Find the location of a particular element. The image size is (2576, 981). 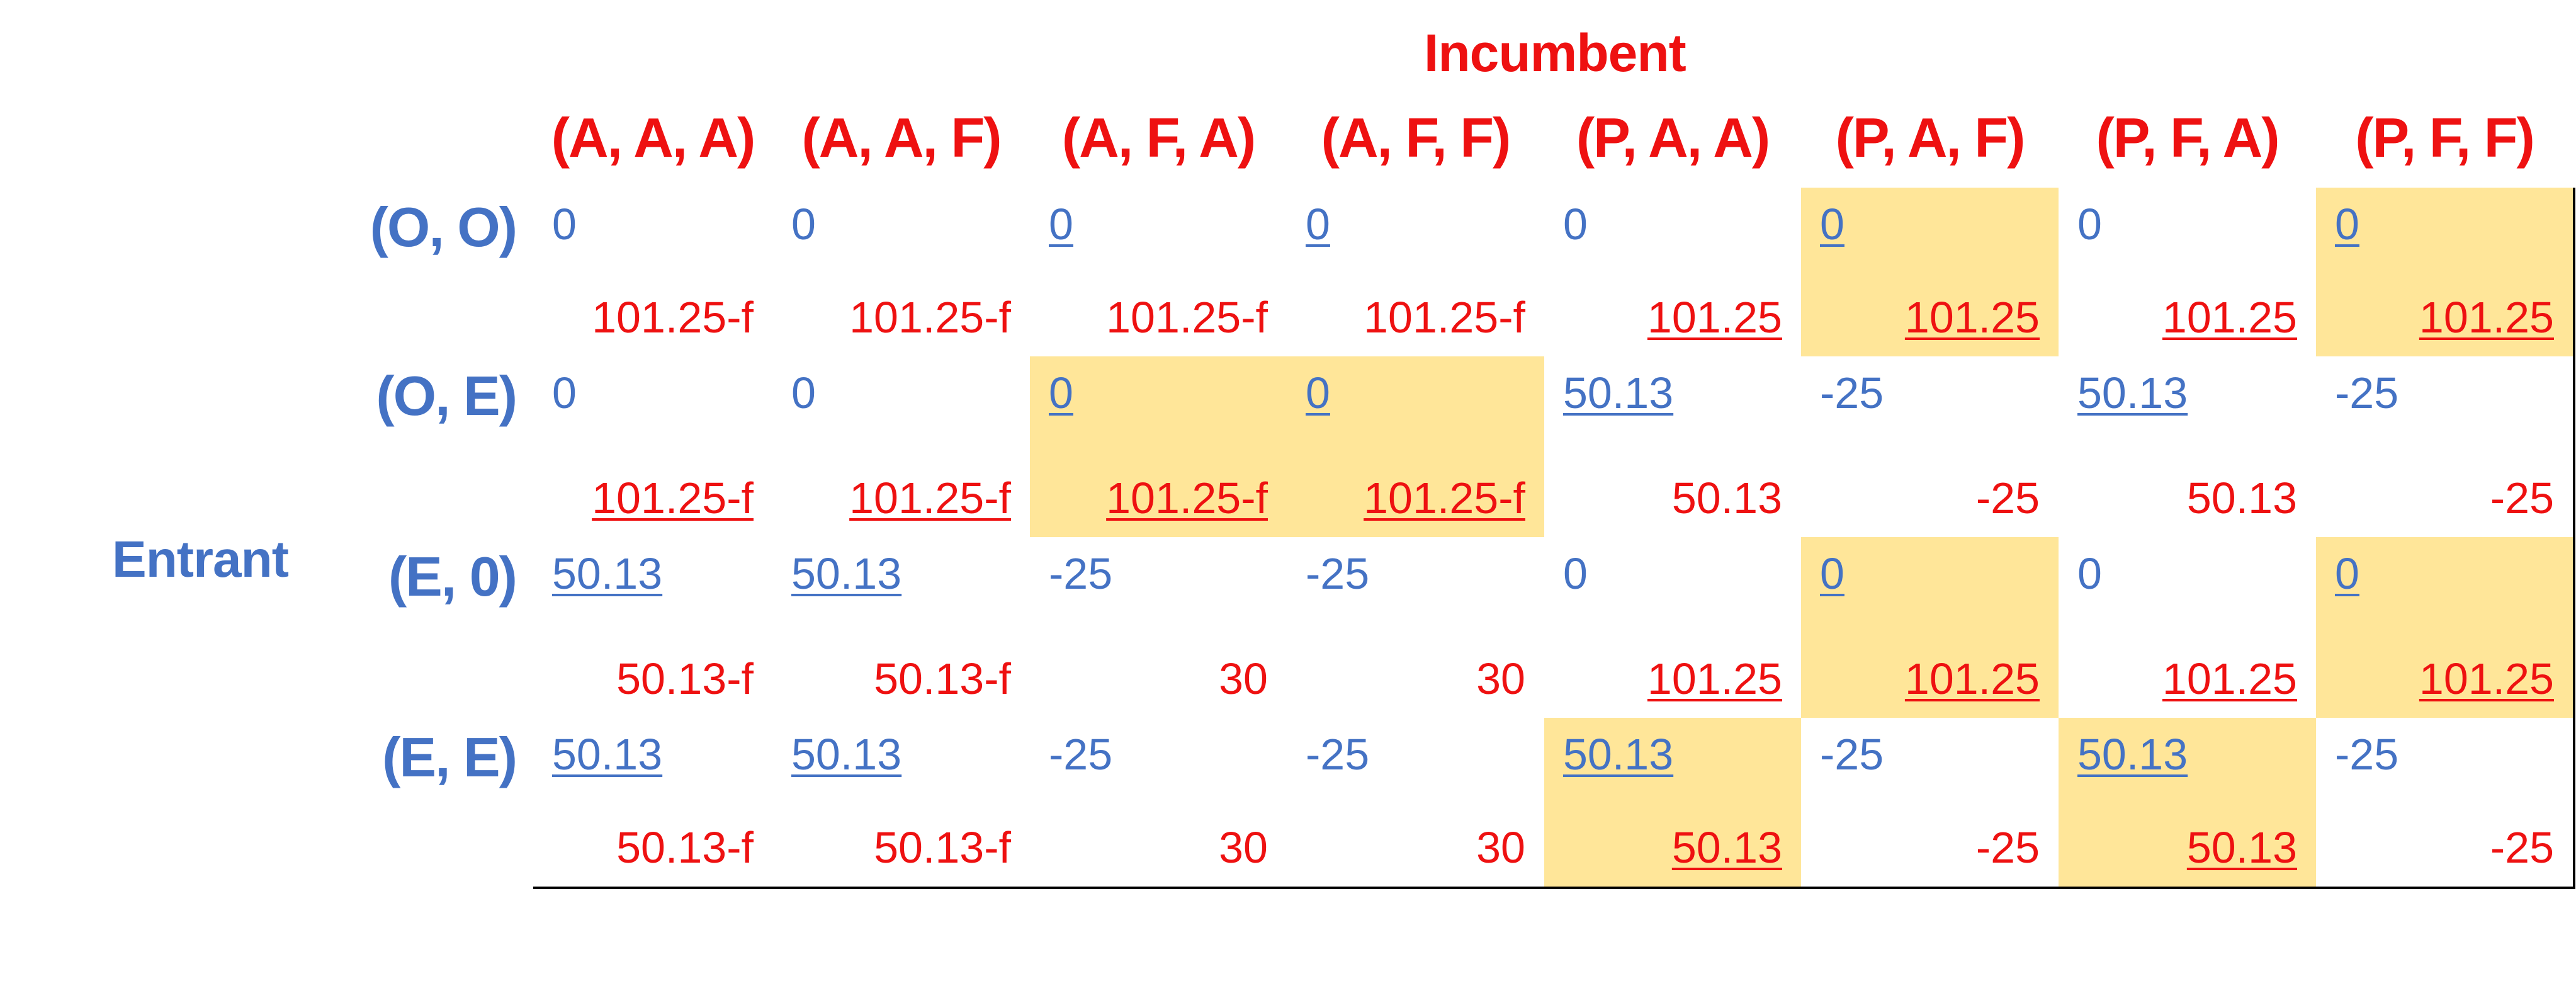

incumbent-title: Incumbent is located at coordinates (1555, 53).